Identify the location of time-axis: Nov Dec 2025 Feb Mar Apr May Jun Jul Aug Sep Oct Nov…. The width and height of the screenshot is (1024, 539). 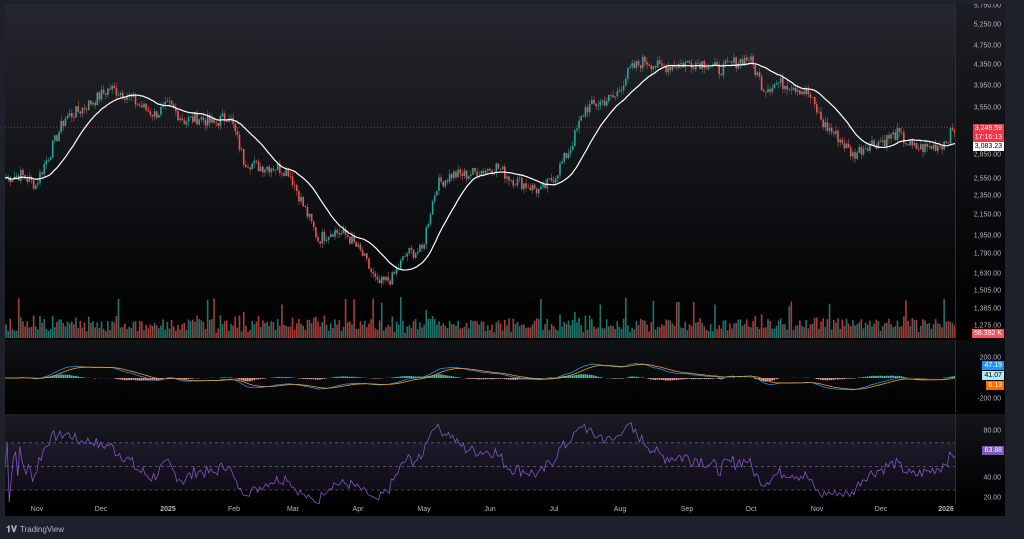
(505, 510).